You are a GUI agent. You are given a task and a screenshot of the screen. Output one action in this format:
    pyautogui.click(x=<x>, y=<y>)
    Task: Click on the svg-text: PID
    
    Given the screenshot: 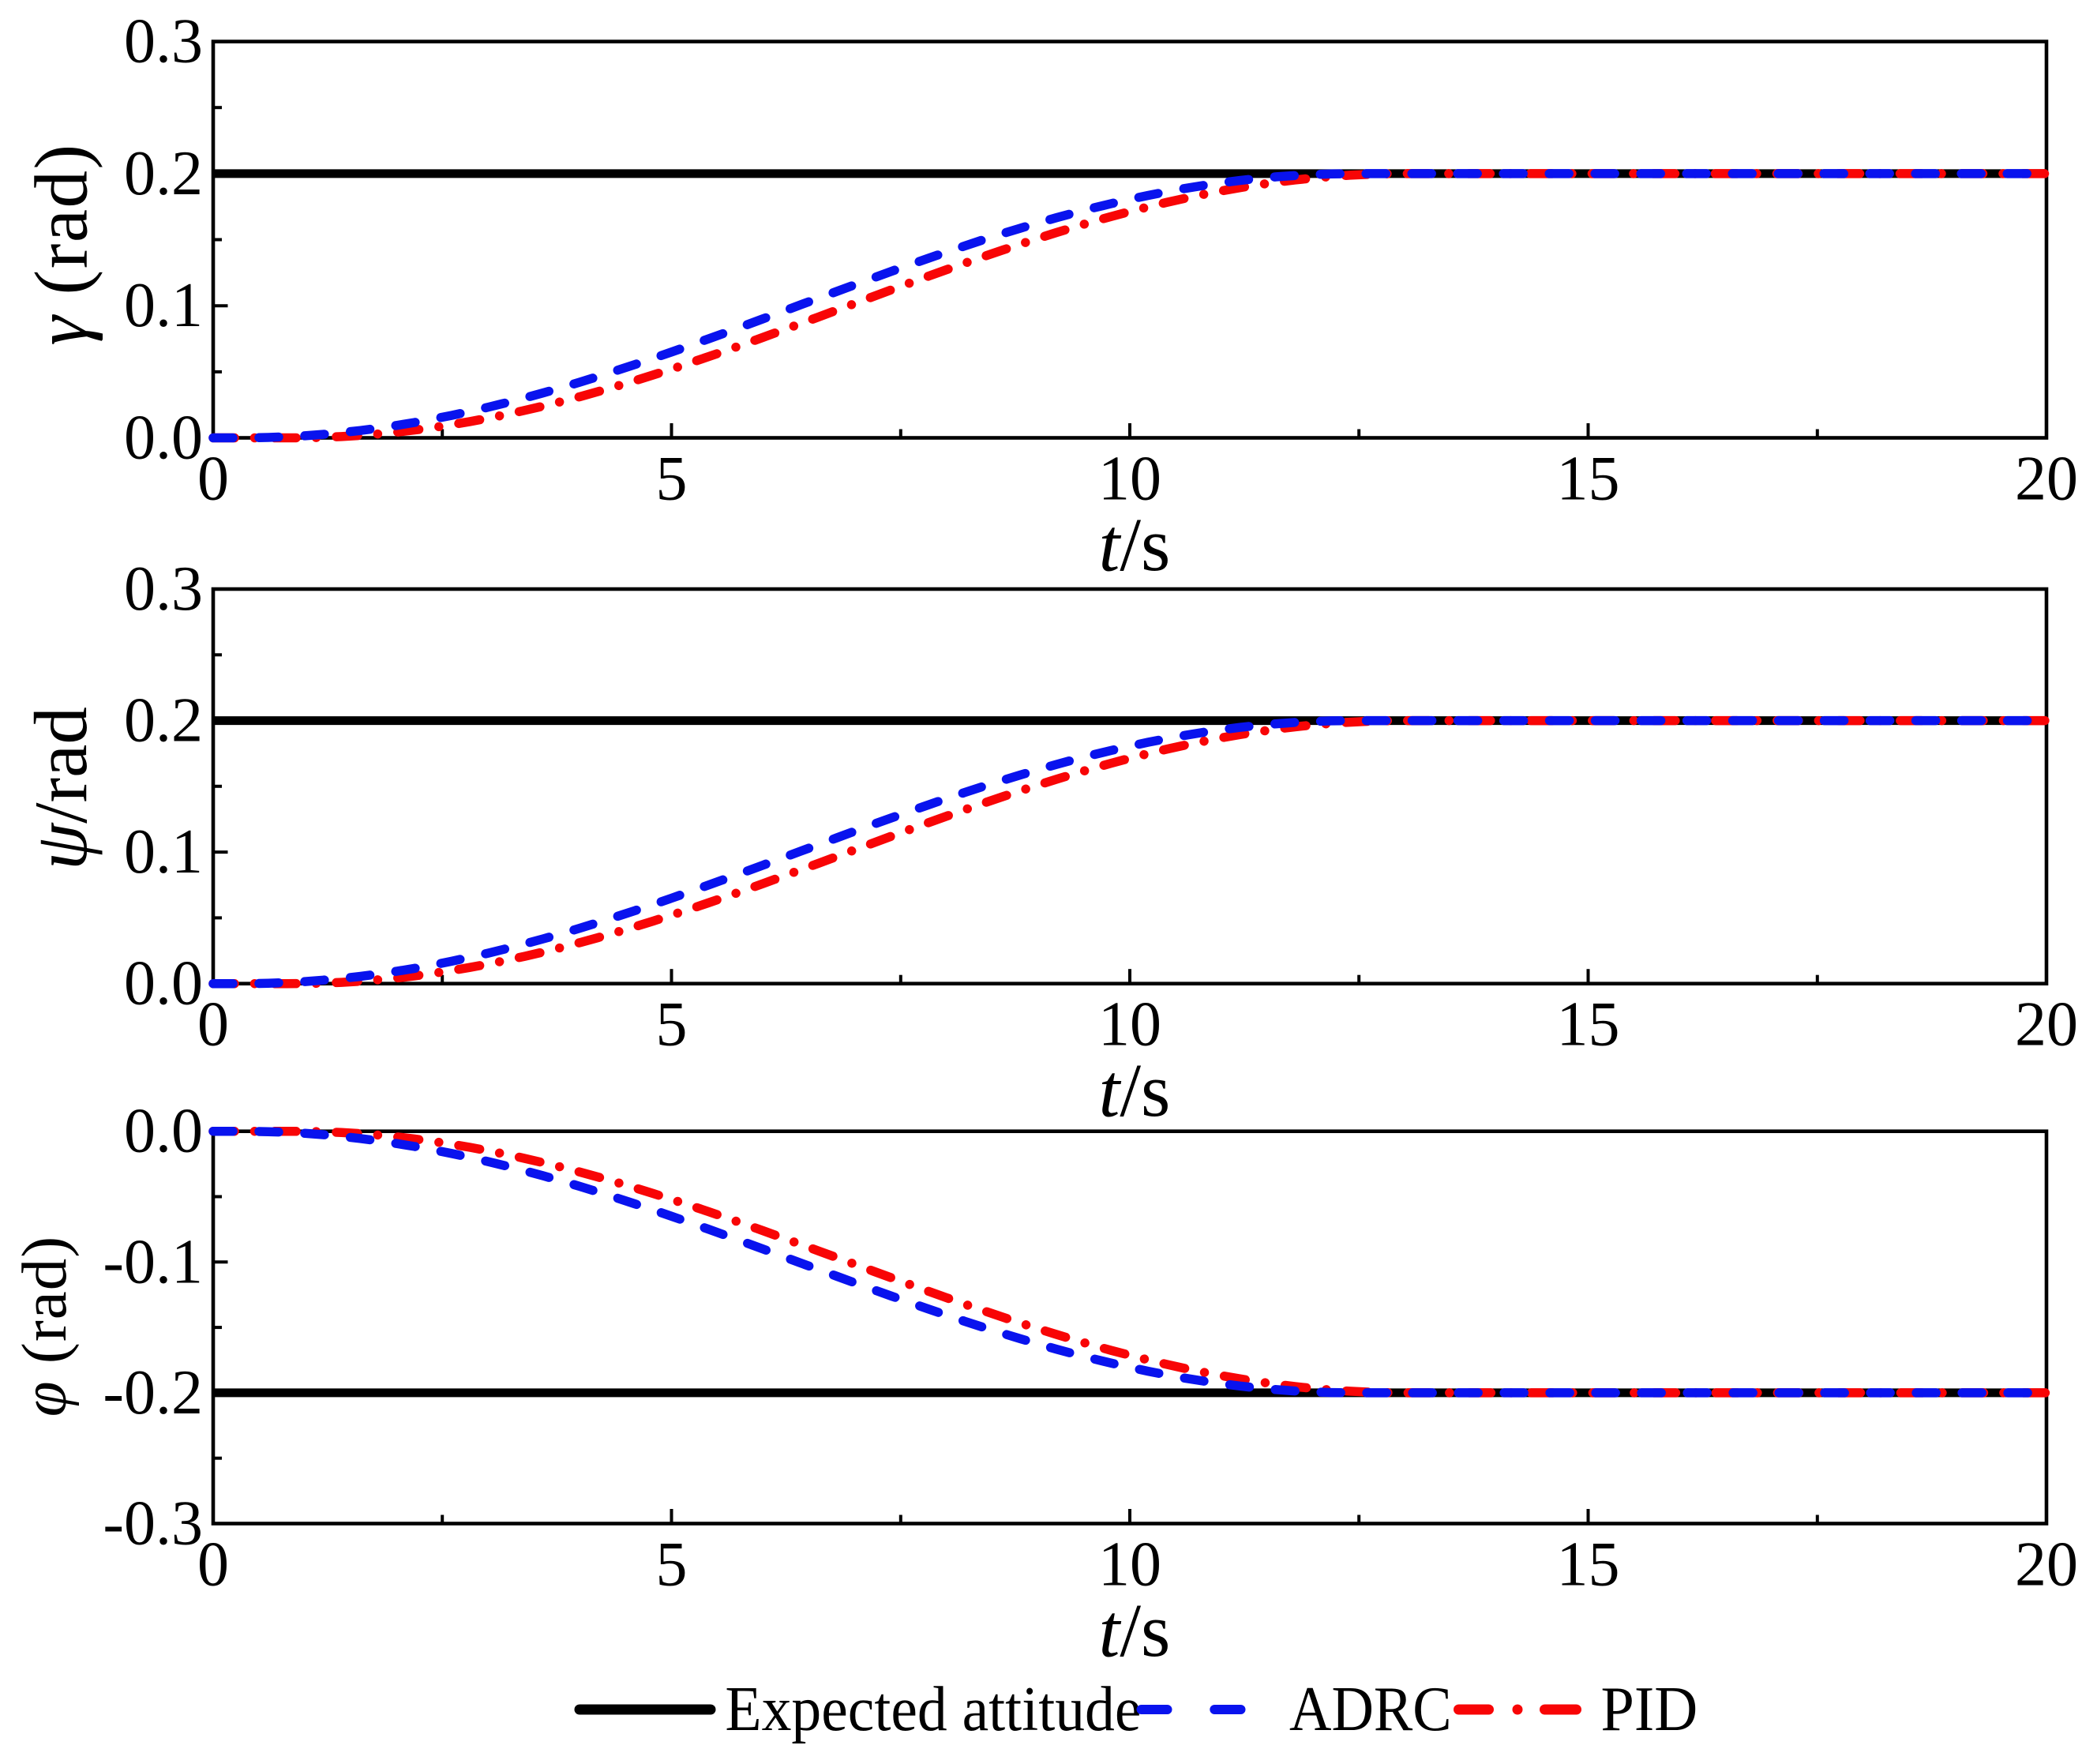 What is the action you would take?
    pyautogui.click(x=1649, y=1710)
    